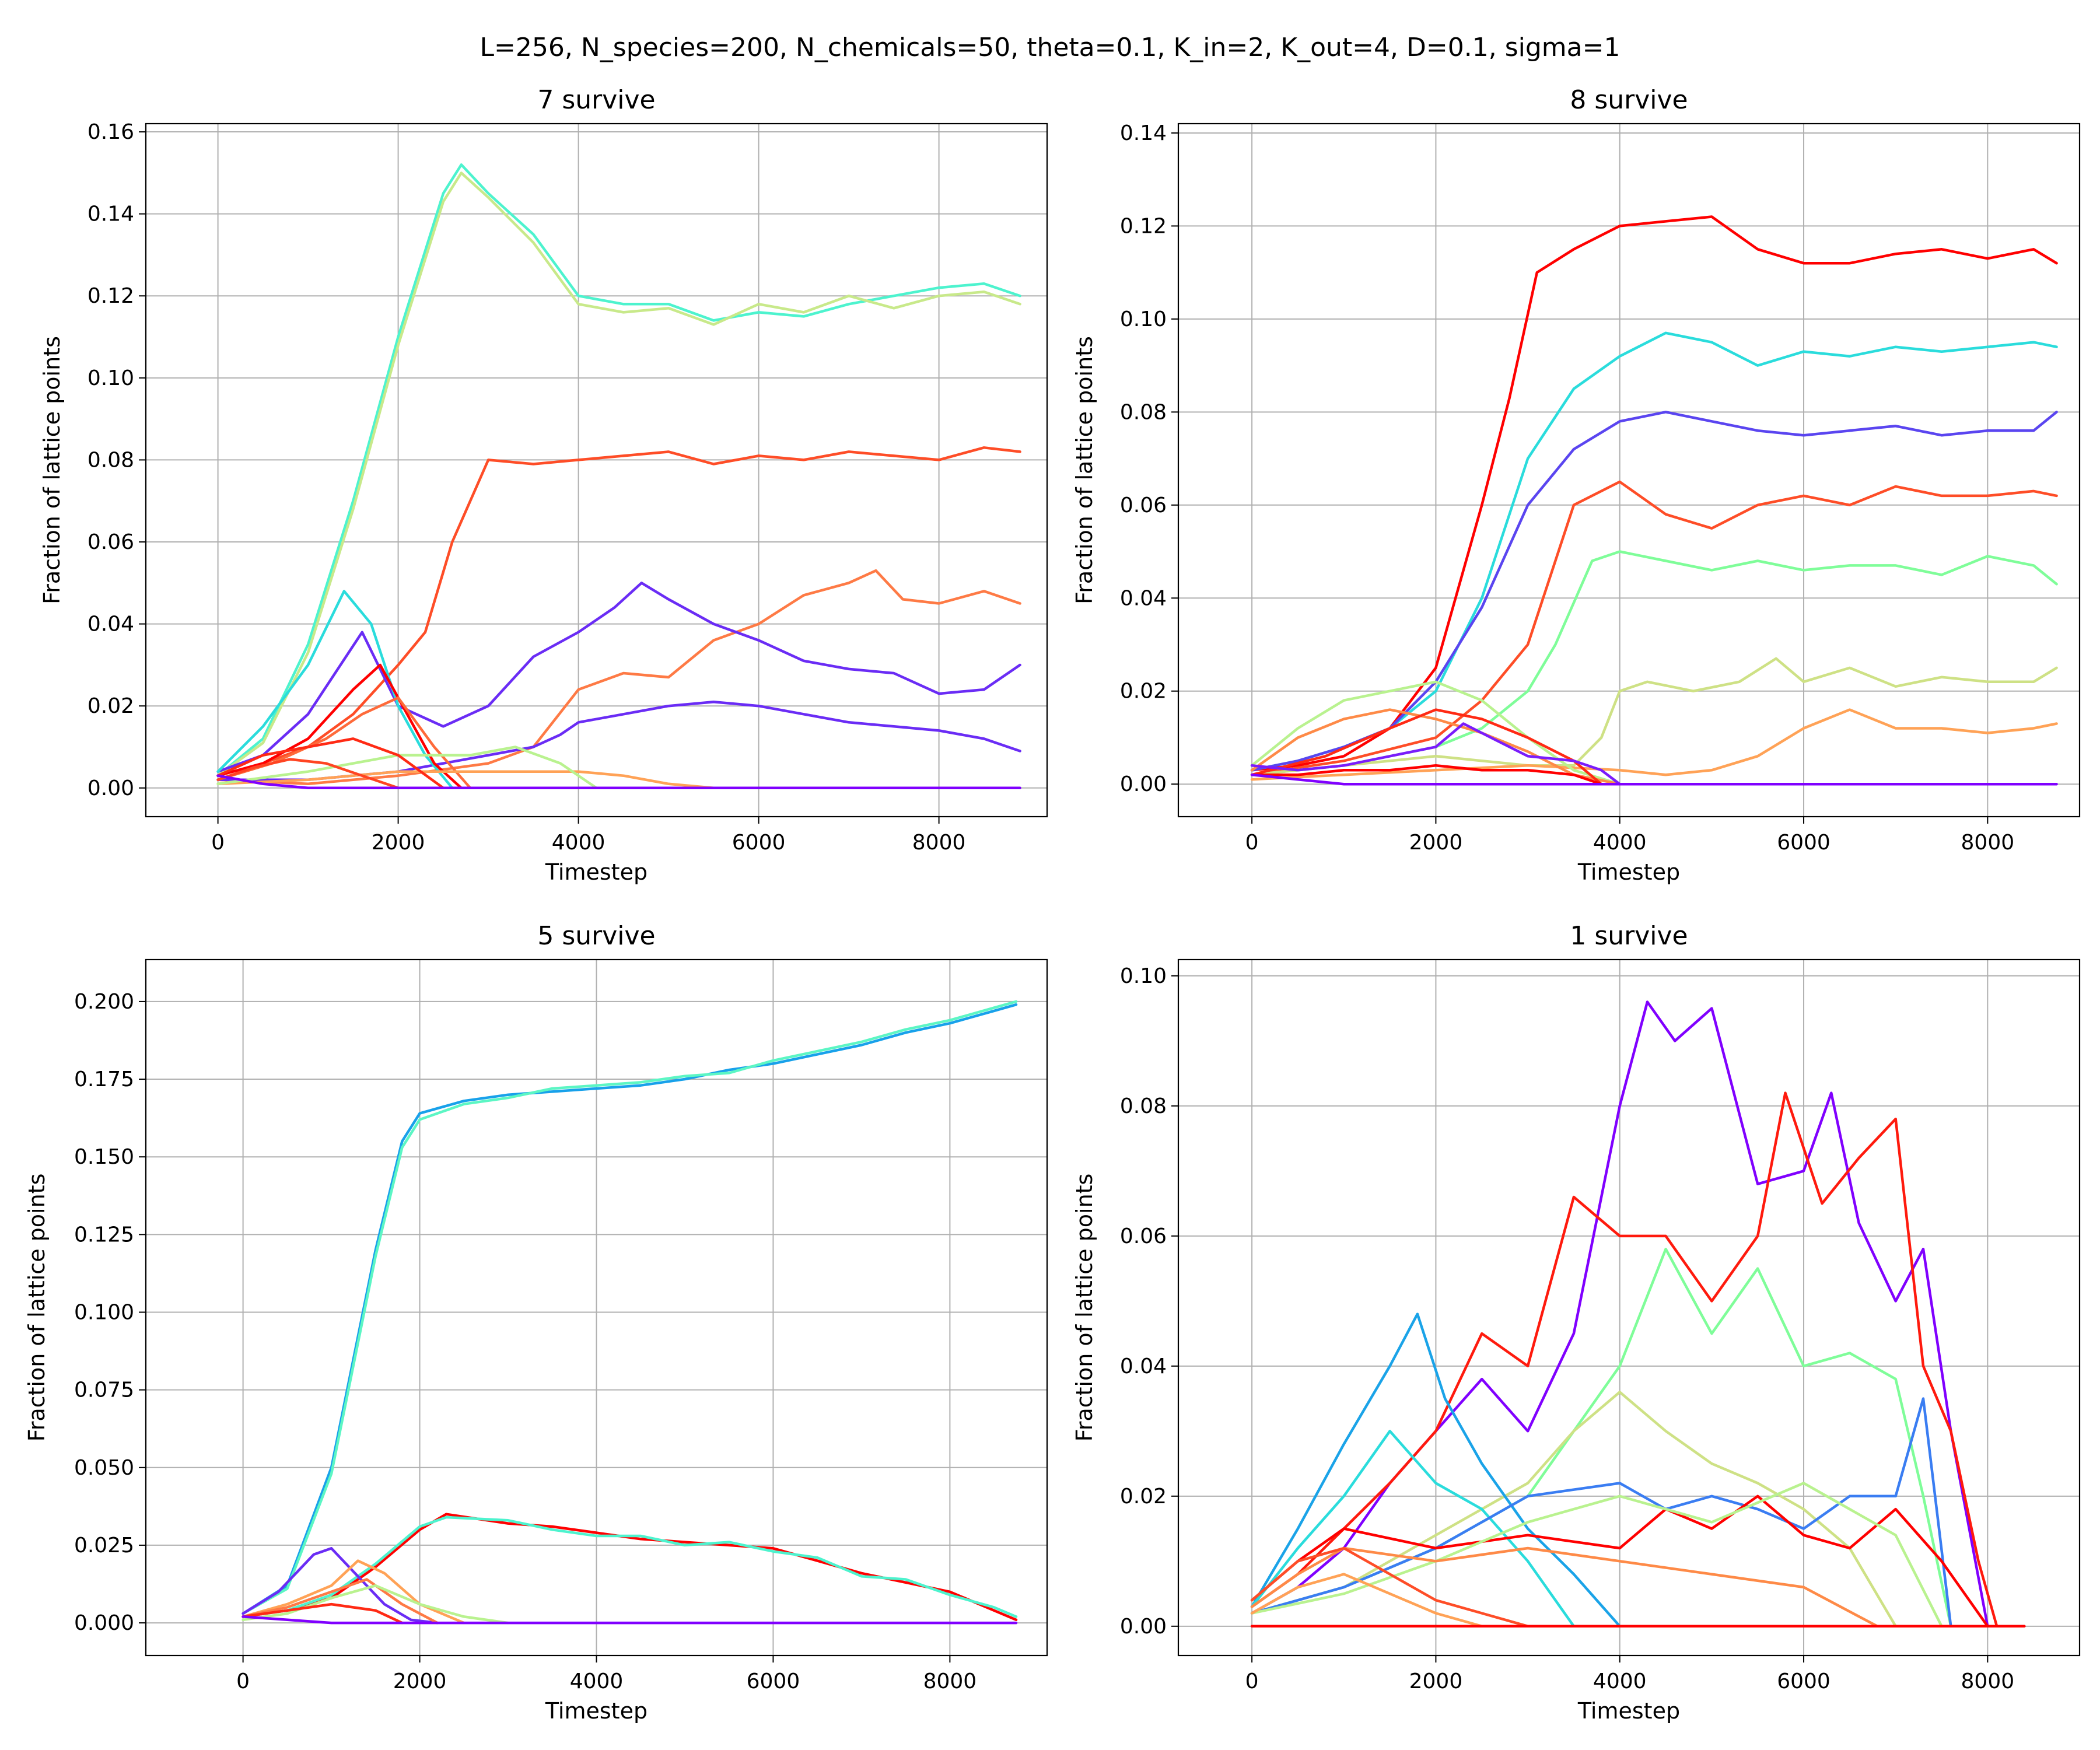  I want to click on y-tick-label: 0.00, so click(111, 788).